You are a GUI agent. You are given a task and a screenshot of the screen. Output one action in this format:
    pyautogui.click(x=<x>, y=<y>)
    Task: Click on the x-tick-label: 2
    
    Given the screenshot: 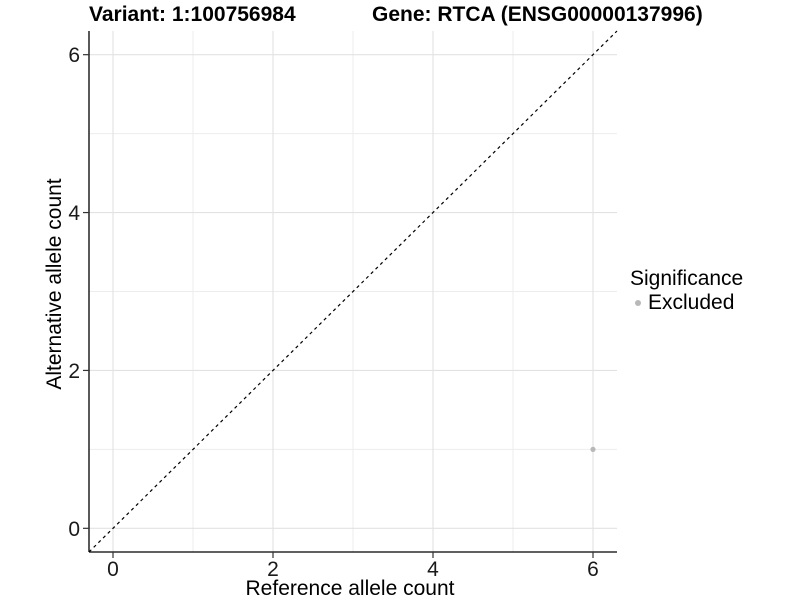 What is the action you would take?
    pyautogui.click(x=273, y=569)
    